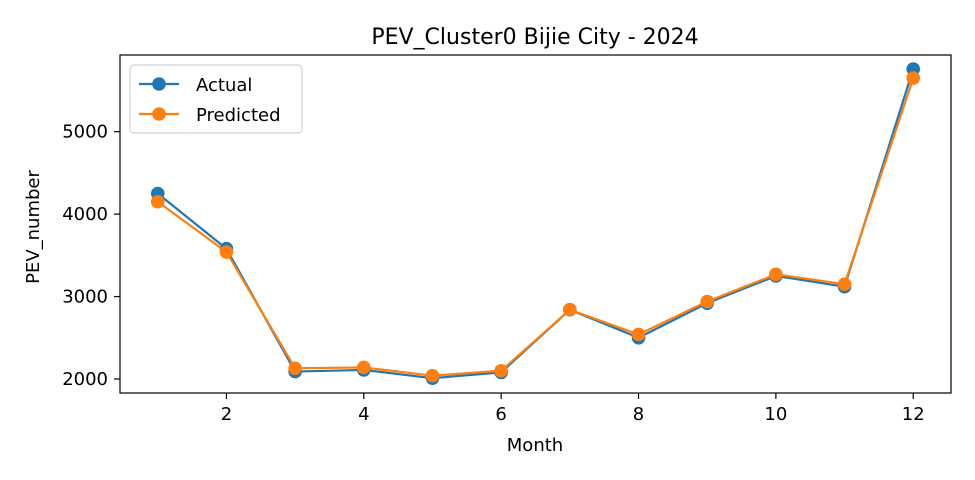 The image size is (975, 480). Describe the element at coordinates (224, 85) in the screenshot. I see `legend-label-actual: Actual` at that location.